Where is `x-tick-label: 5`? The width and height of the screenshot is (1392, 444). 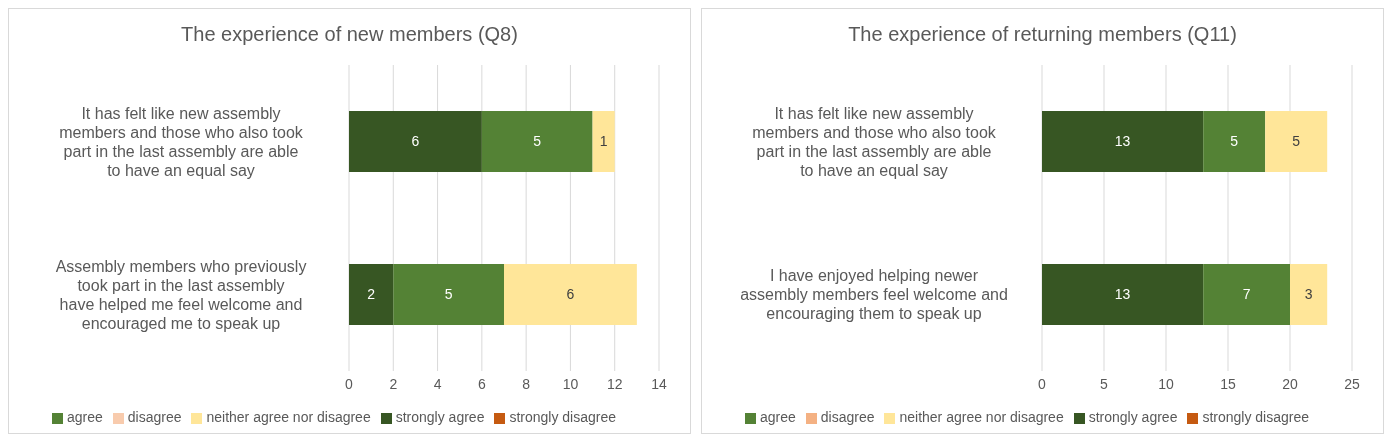
x-tick-label: 5 is located at coordinates (1104, 383).